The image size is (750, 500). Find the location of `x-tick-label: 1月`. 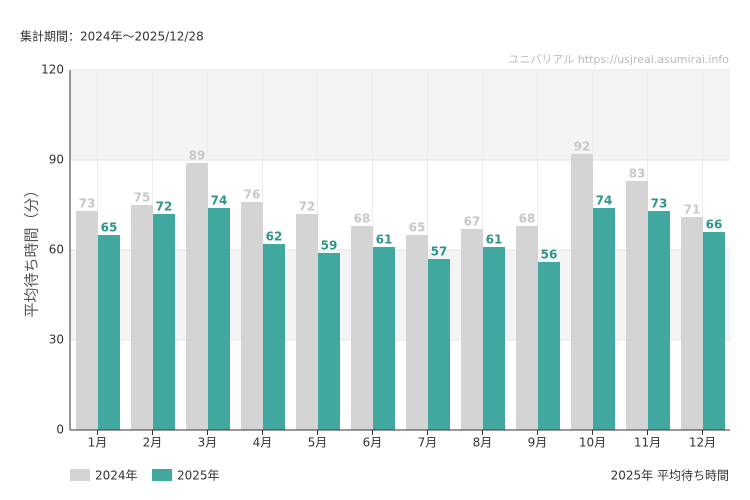

x-tick-label: 1月 is located at coordinates (98, 443).